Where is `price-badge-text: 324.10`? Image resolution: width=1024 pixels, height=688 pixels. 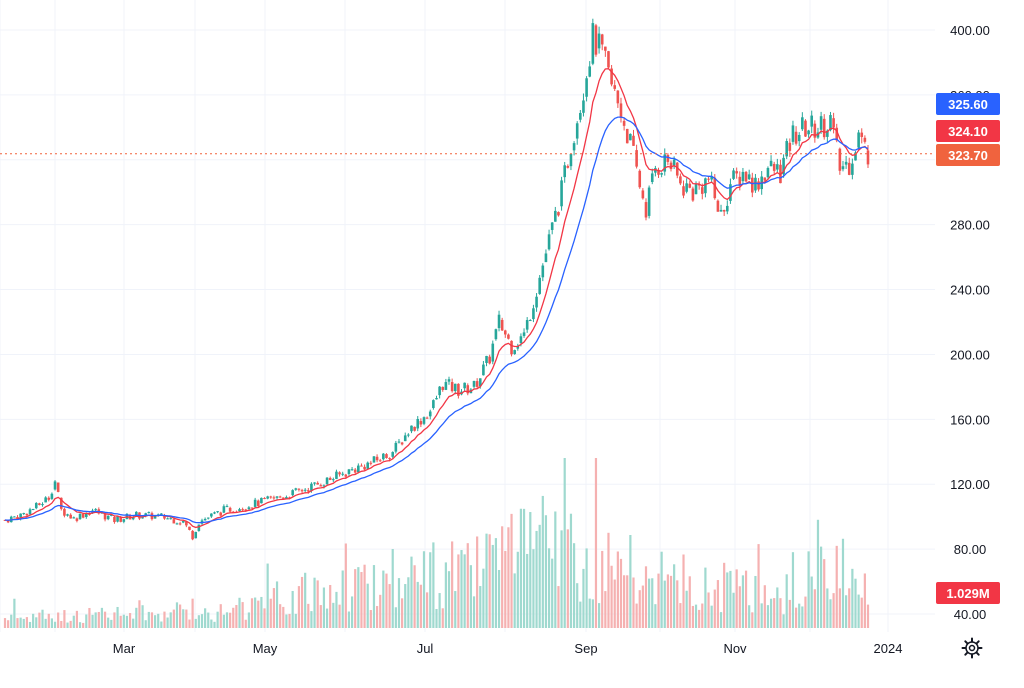 price-badge-text: 324.10 is located at coordinates (968, 131).